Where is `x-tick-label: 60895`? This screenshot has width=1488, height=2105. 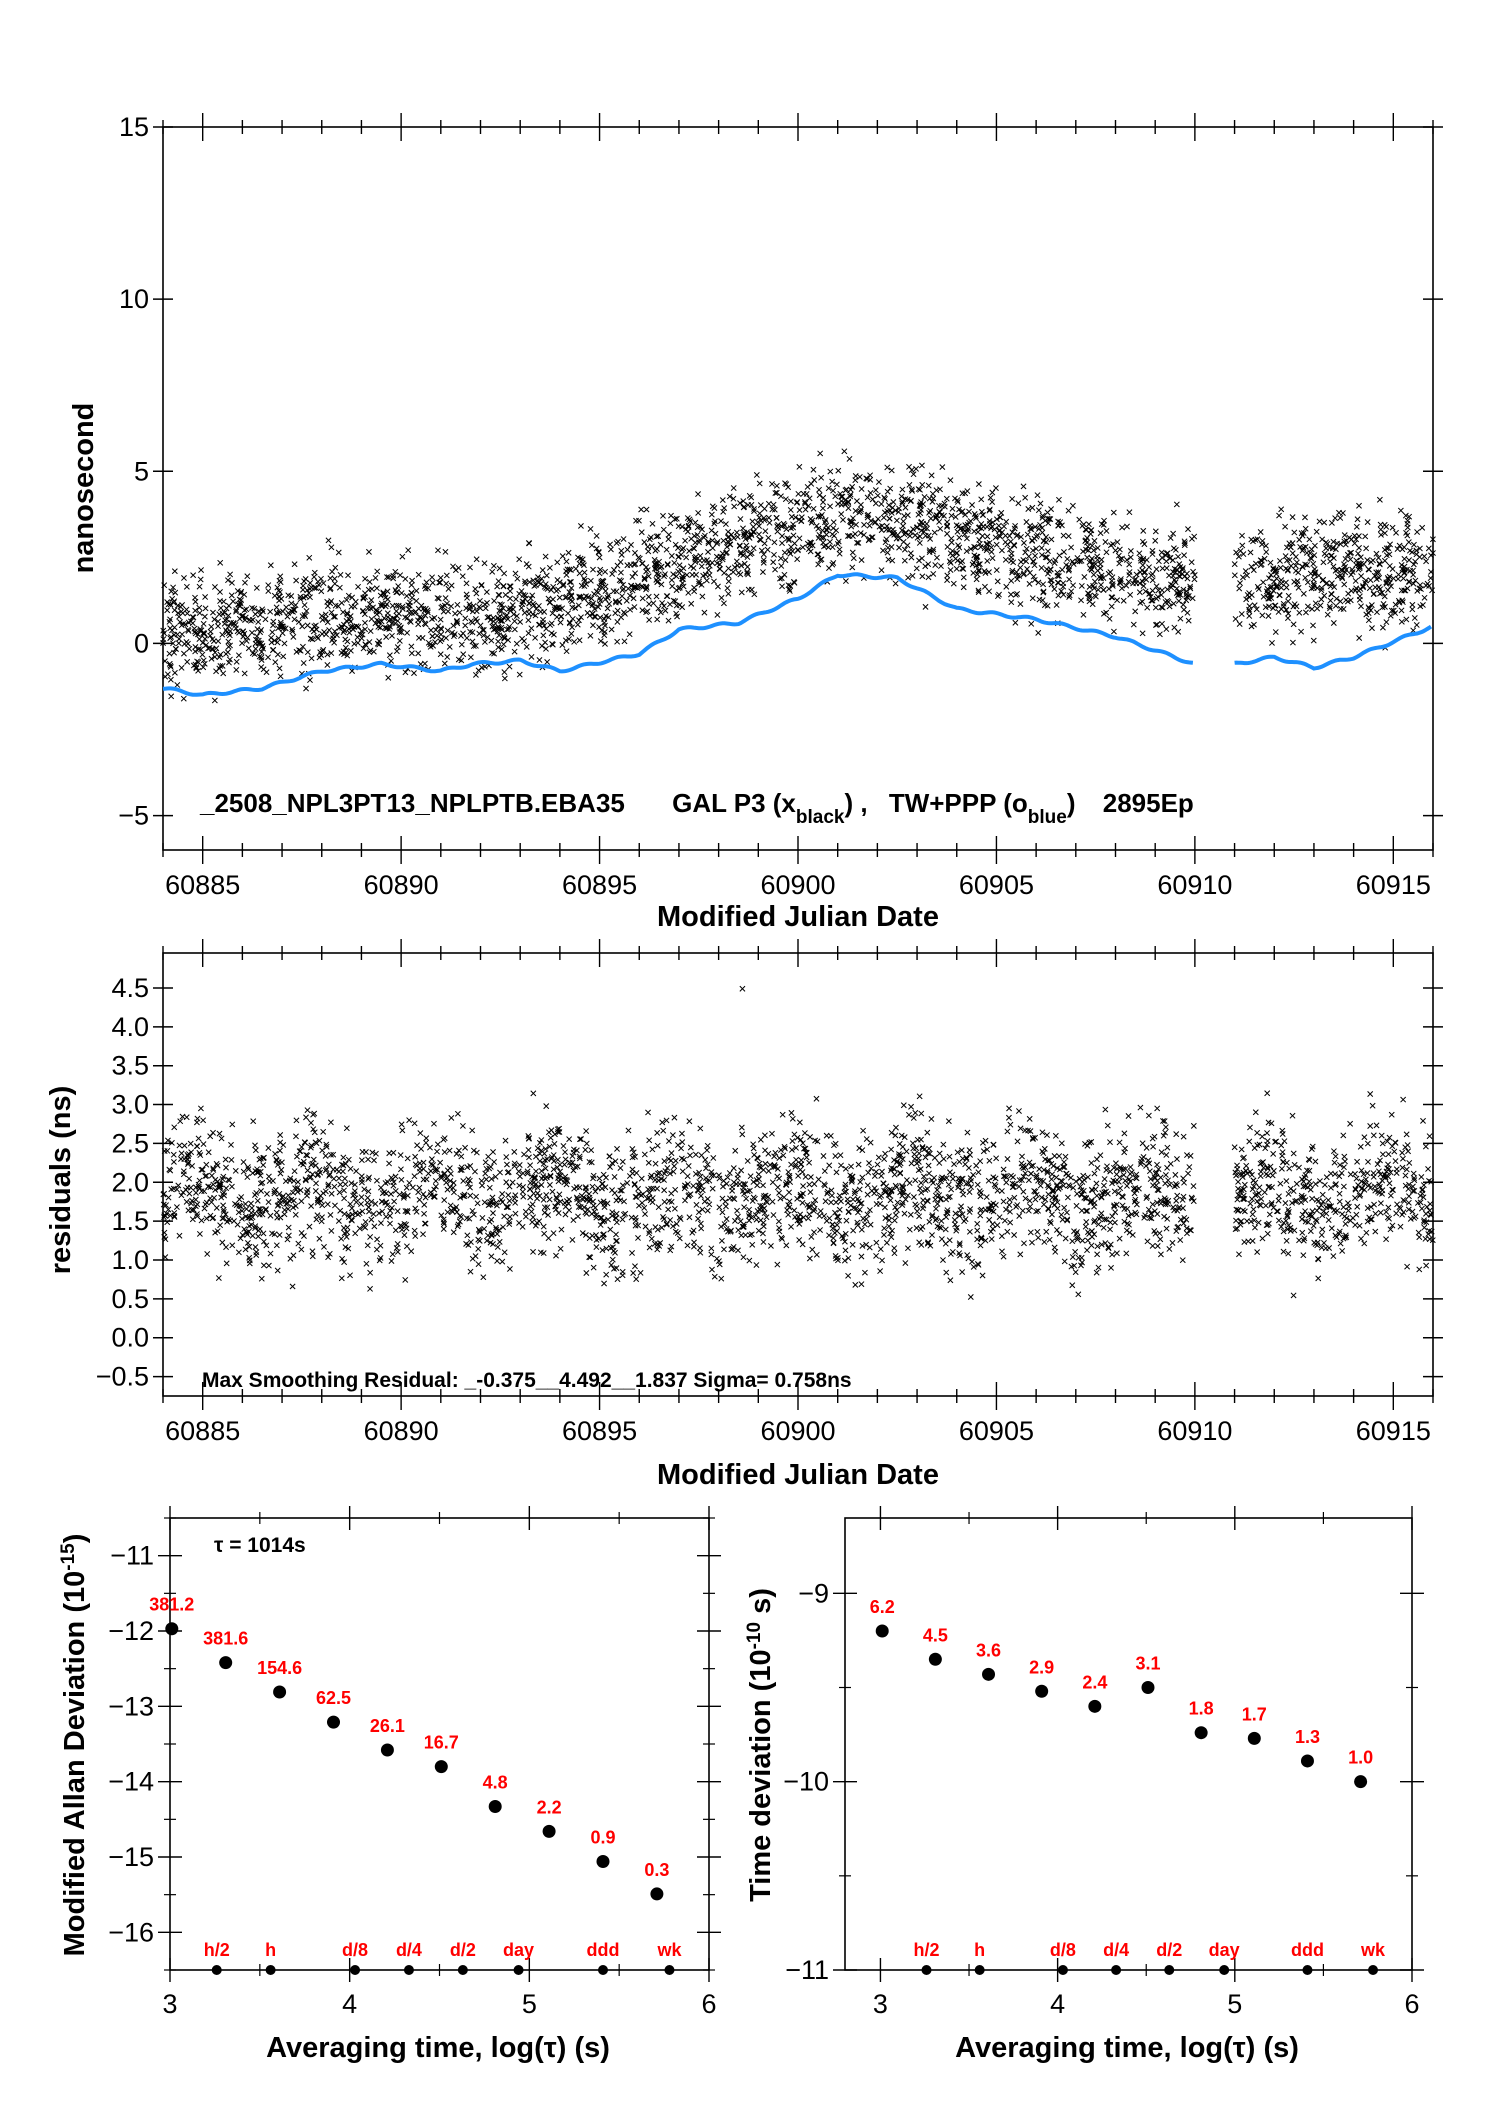 x-tick-label: 60895 is located at coordinates (599, 885).